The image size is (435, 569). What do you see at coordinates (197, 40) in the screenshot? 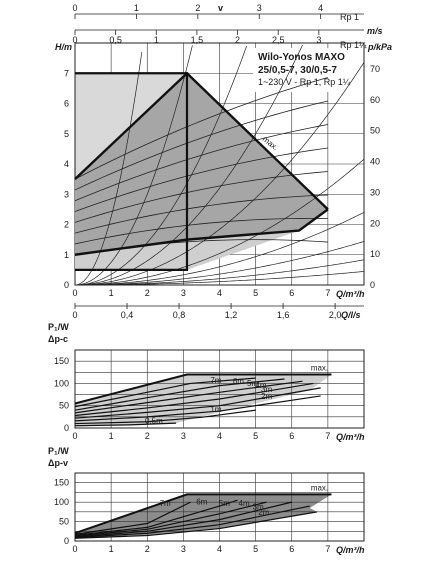
I see `ms-tick-label: 1,5` at bounding box center [197, 40].